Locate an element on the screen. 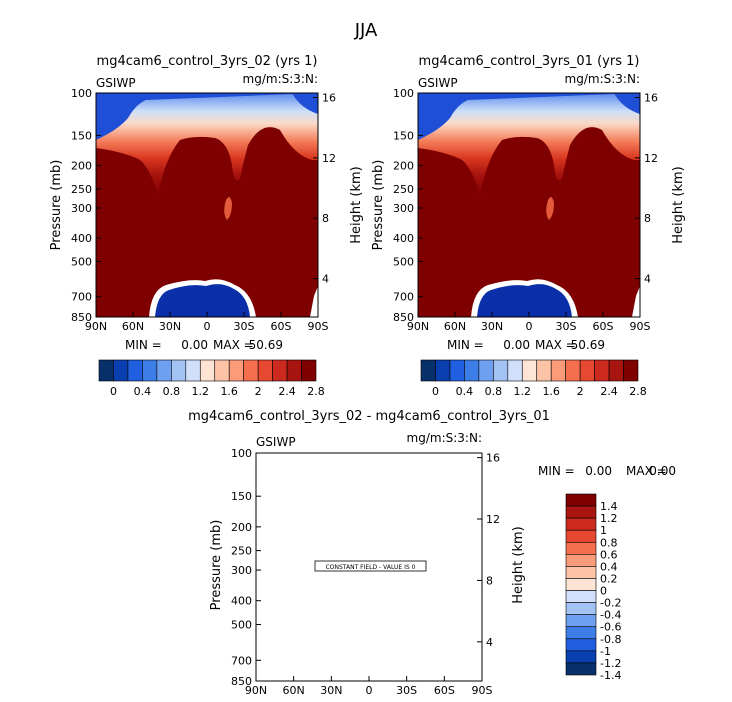 The height and width of the screenshot is (702, 732). y-tick-label: 200 is located at coordinates (81, 166).